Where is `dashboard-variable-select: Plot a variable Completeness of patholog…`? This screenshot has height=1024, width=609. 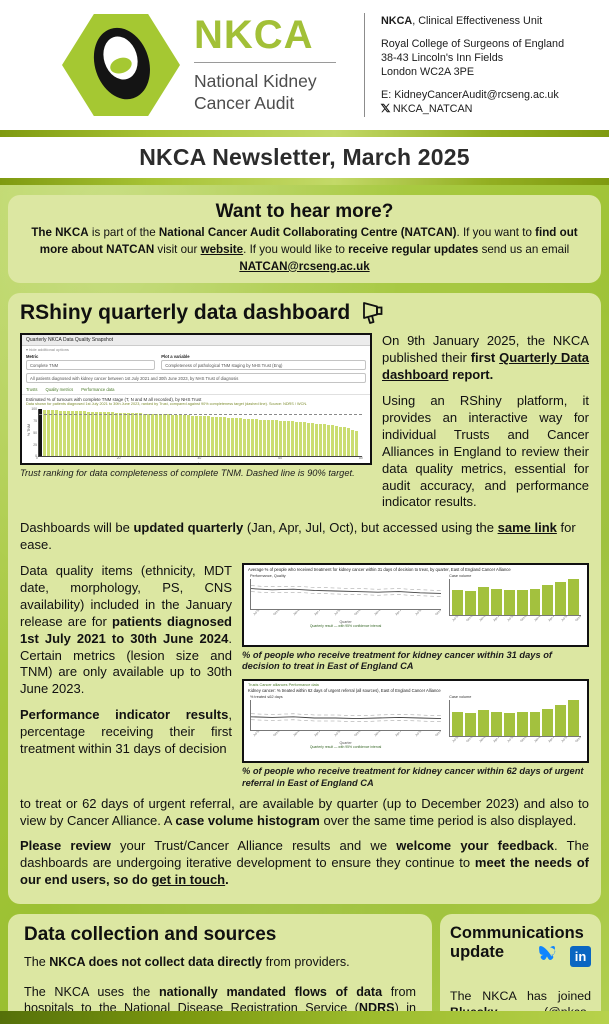
dashboard-variable-select: Plot a variable Completeness of patholog… is located at coordinates (263, 362).